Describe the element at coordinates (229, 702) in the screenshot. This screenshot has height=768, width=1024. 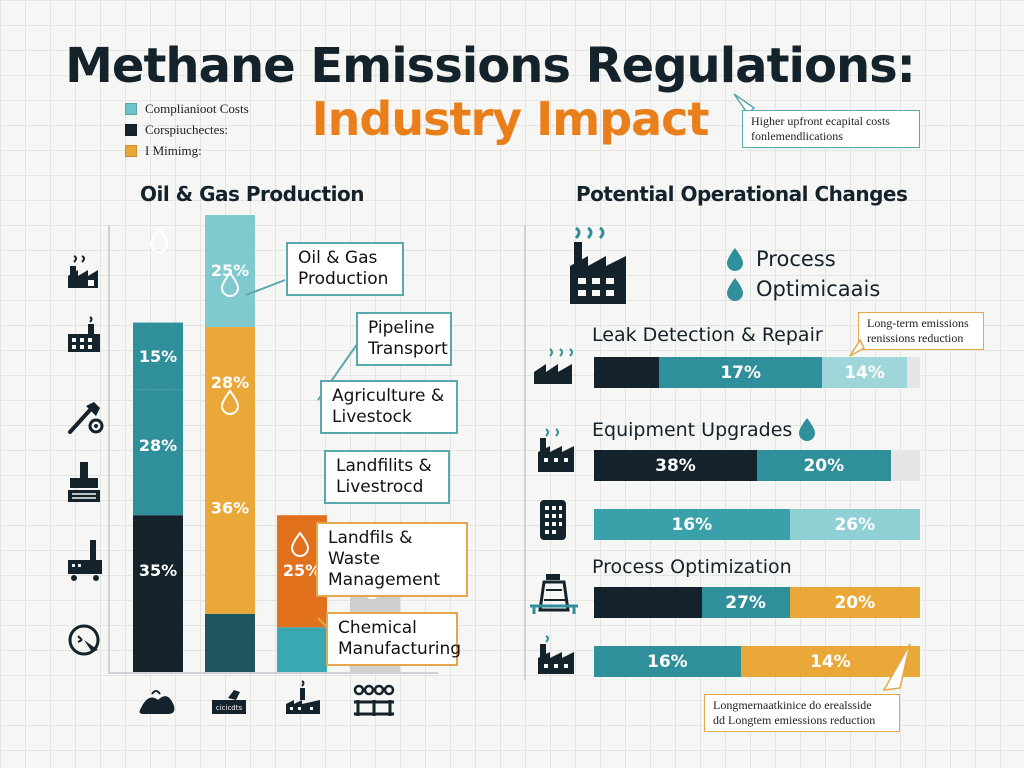
I see `pipeline-icon: cicicdts` at that location.